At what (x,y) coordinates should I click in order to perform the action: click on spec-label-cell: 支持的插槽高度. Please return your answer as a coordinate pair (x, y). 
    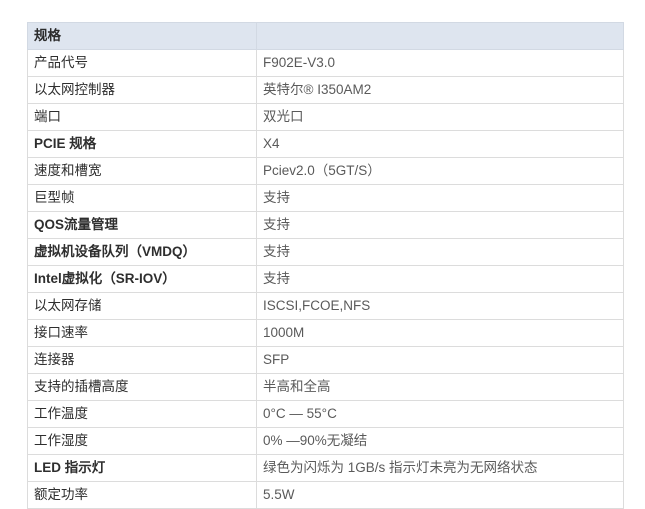
    Looking at the image, I should click on (142, 387).